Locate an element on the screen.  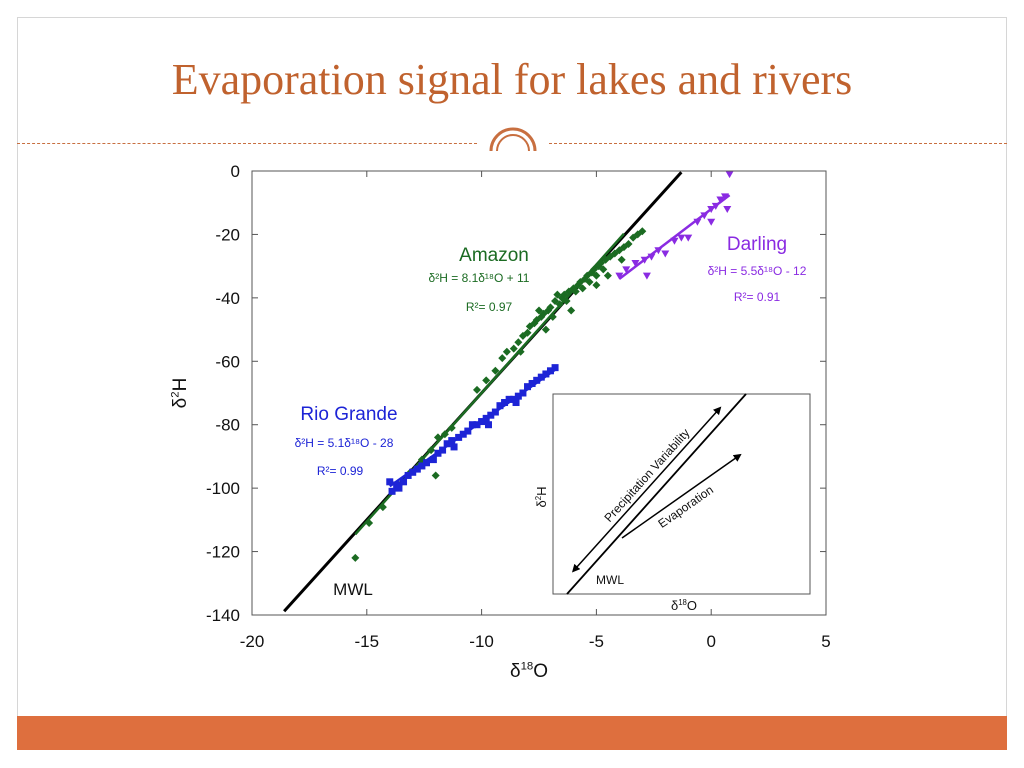
x-tick-label: -15 is located at coordinates (367, 641).